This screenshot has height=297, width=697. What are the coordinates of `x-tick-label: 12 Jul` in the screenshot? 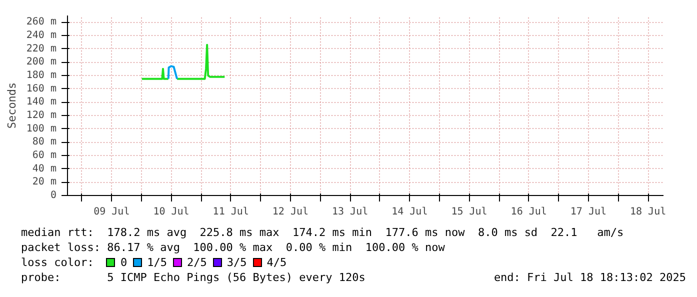 It's located at (290, 212).